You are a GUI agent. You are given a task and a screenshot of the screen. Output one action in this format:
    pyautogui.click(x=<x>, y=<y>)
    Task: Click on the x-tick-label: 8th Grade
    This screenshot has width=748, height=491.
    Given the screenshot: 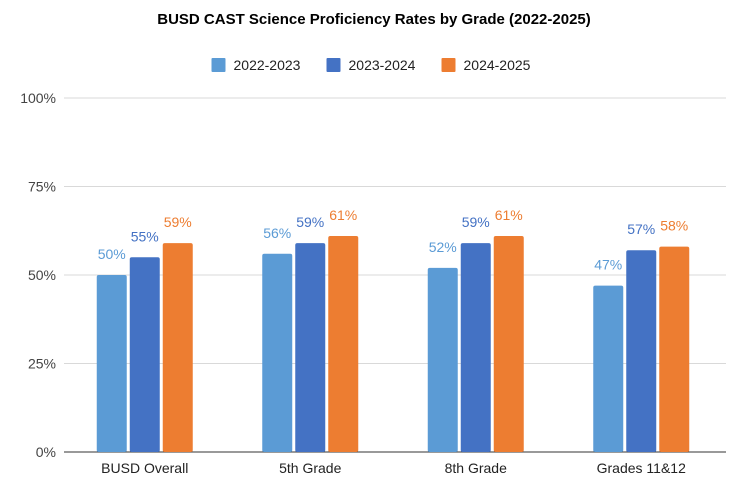 What is the action you would take?
    pyautogui.click(x=476, y=468)
    